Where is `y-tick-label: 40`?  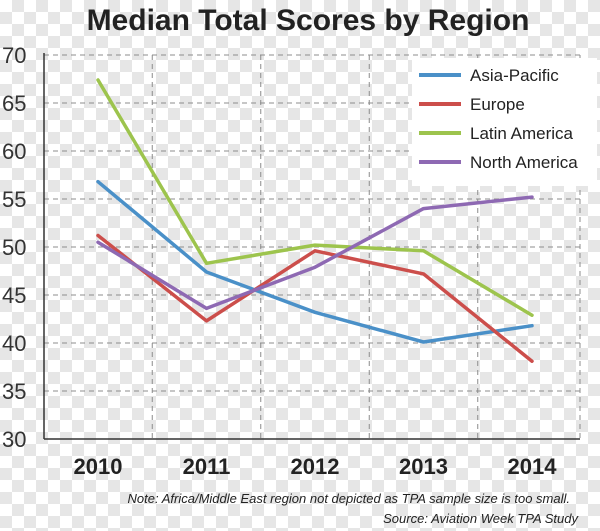 y-tick-label: 40 is located at coordinates (14, 343).